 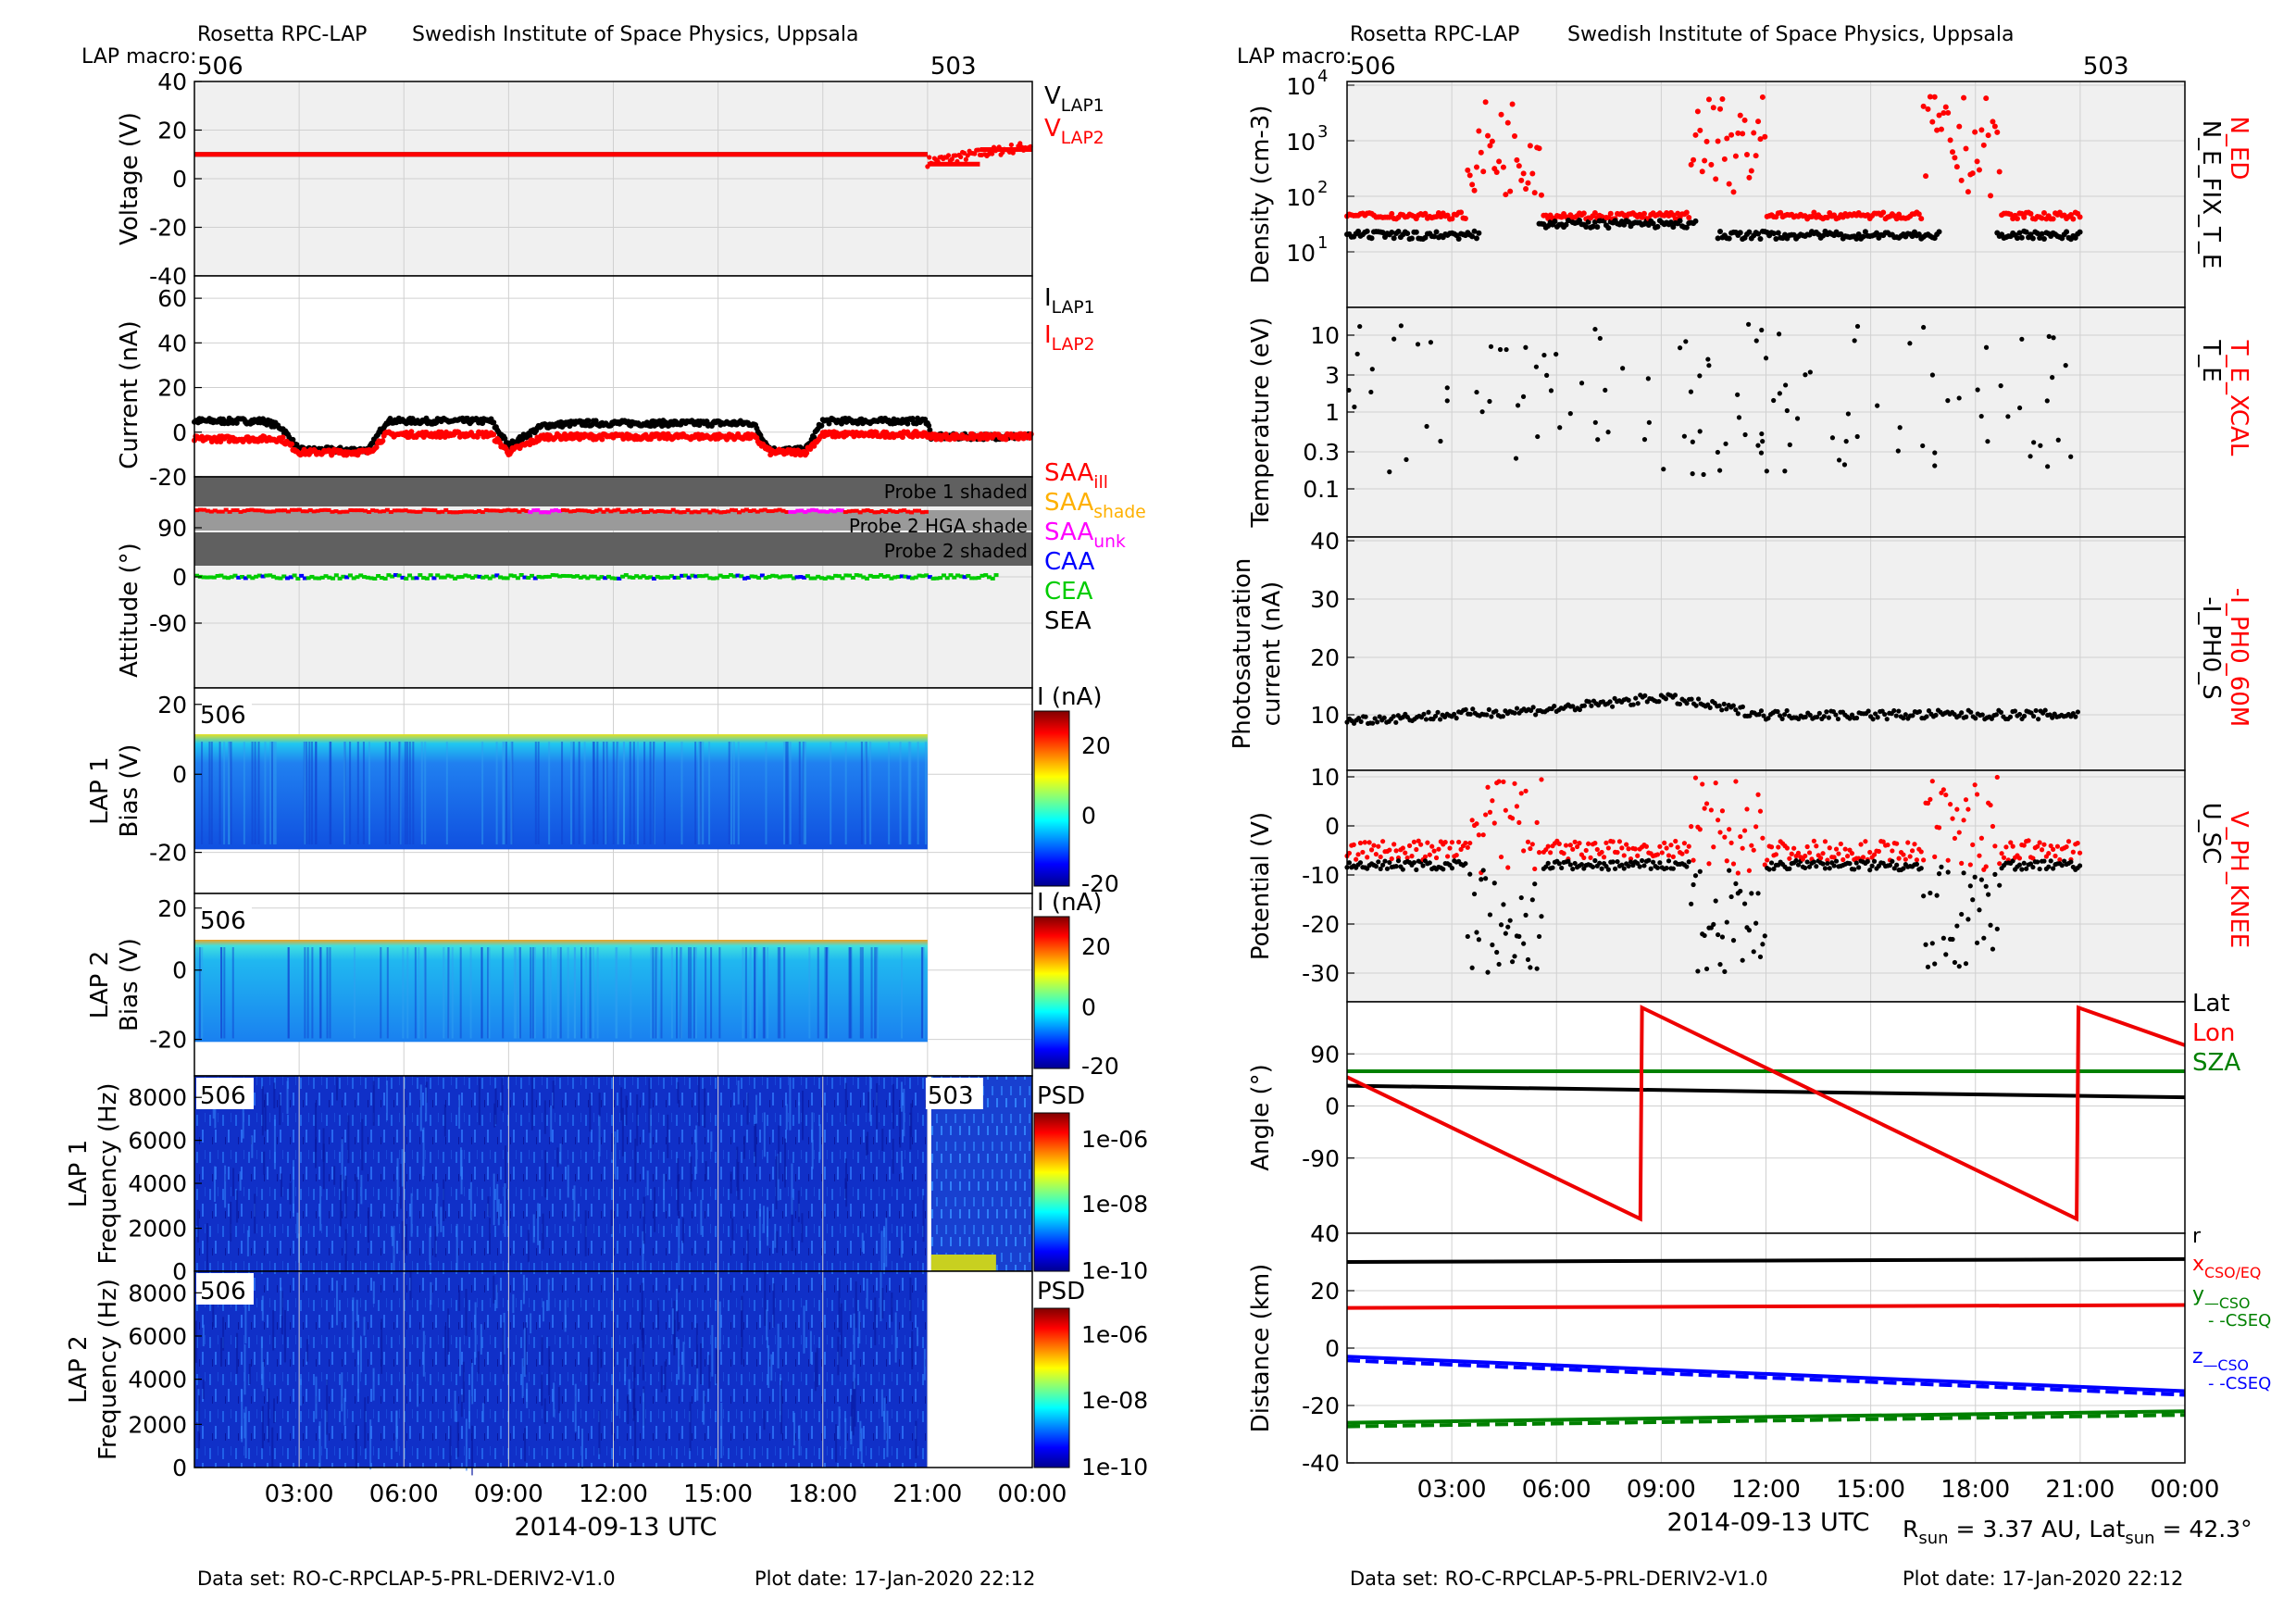 What do you see at coordinates (130, 394) in the screenshot?
I see `current-ylabel: Current (nA)` at bounding box center [130, 394].